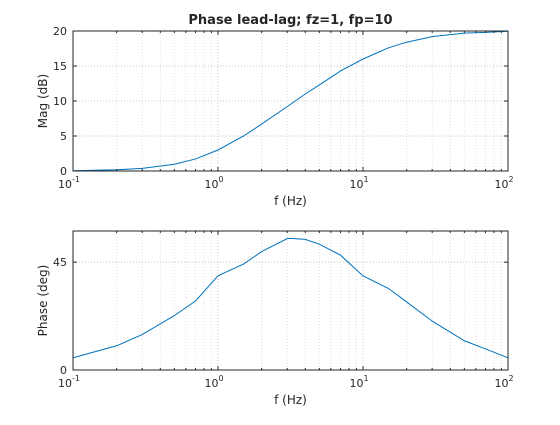  I want to click on chart-title: Phase lead-lag; fz=1, fp=10, so click(290, 20).